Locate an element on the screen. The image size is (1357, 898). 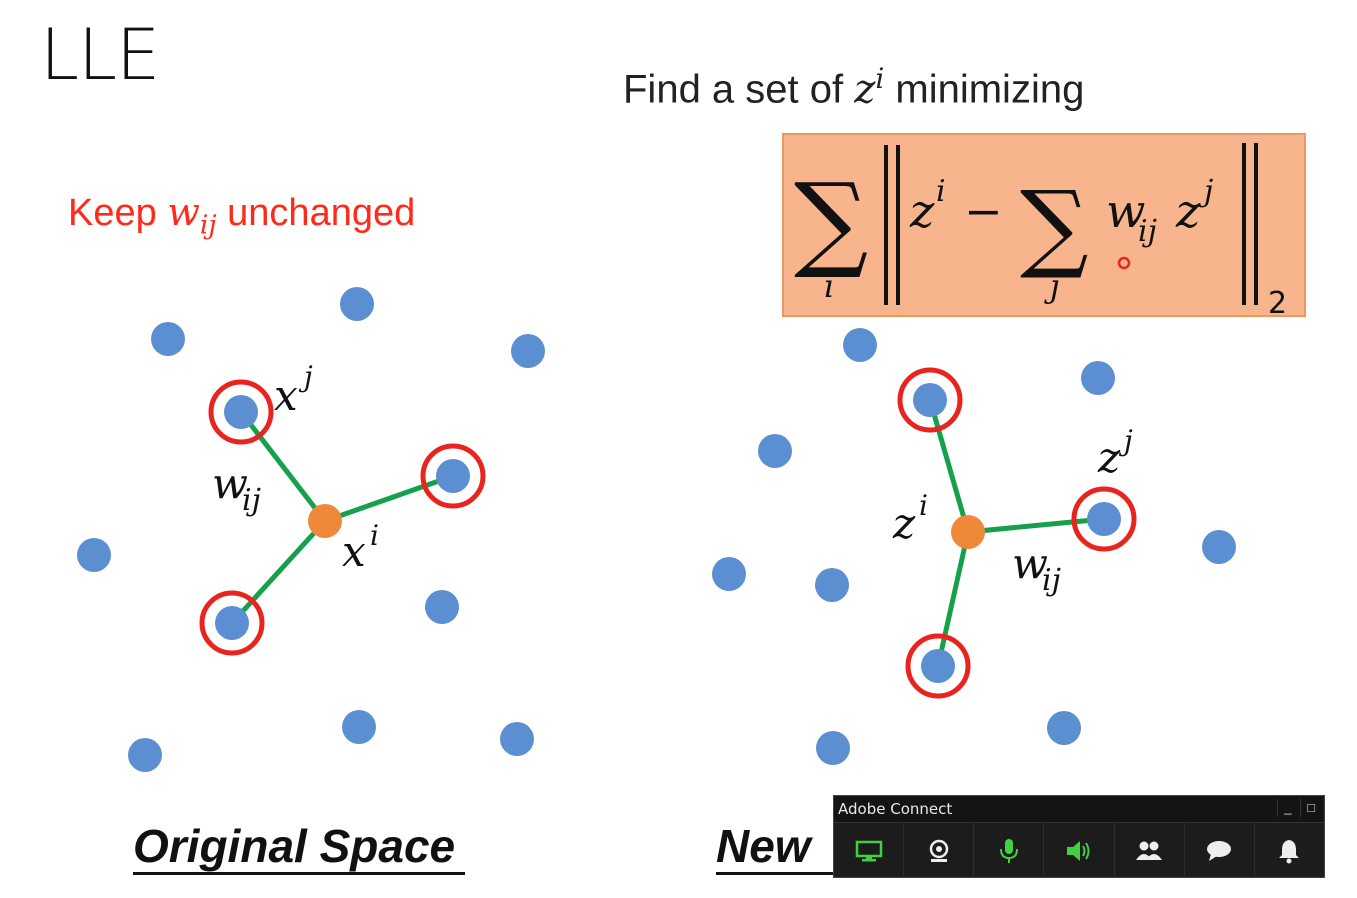
microphone-icon is located at coordinates (1008, 850).